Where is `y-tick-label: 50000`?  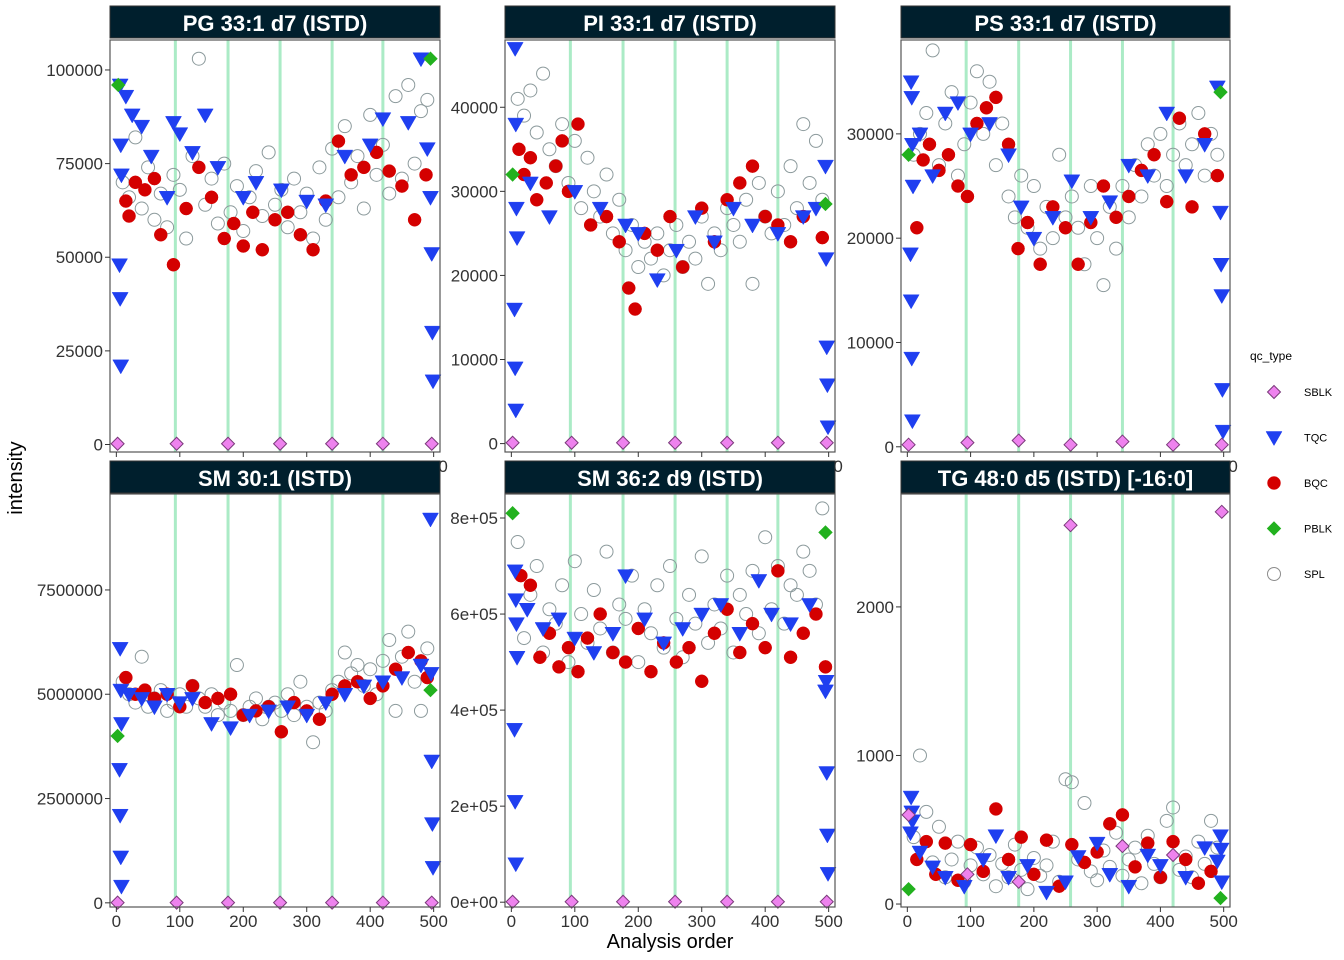 y-tick-label: 50000 is located at coordinates (79, 257).